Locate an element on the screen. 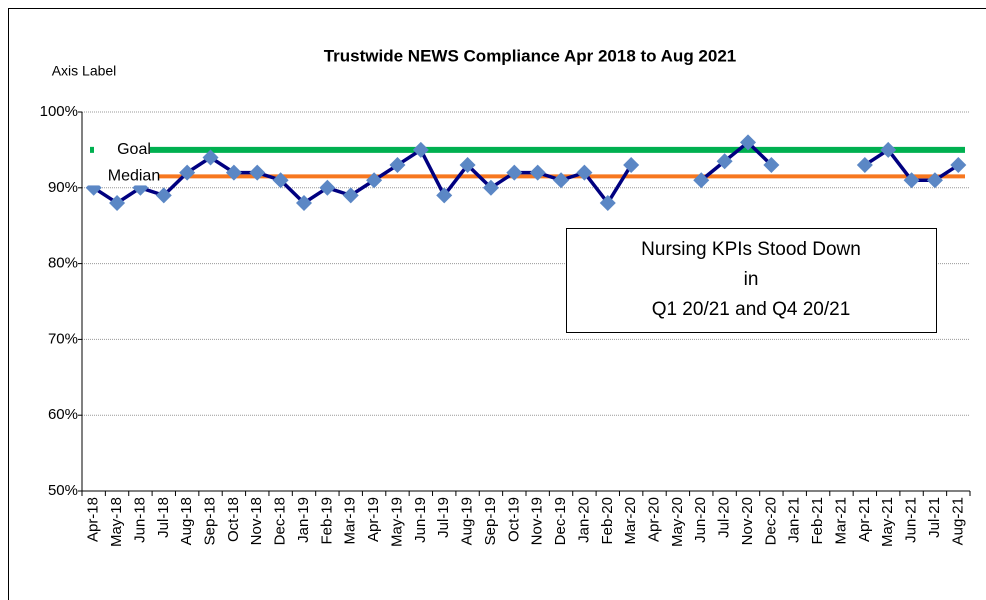 The width and height of the screenshot is (986, 600). annotation-text: Q1 20/21 and Q4 20/21 is located at coordinates (751, 309).